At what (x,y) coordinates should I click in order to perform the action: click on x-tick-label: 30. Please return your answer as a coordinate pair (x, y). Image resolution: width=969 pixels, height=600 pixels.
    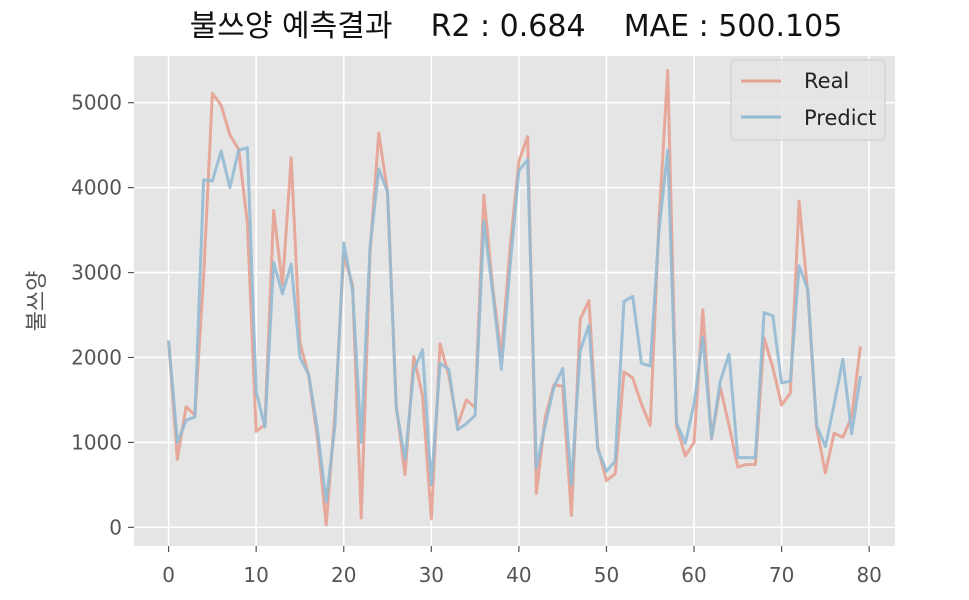
    Looking at the image, I should click on (431, 575).